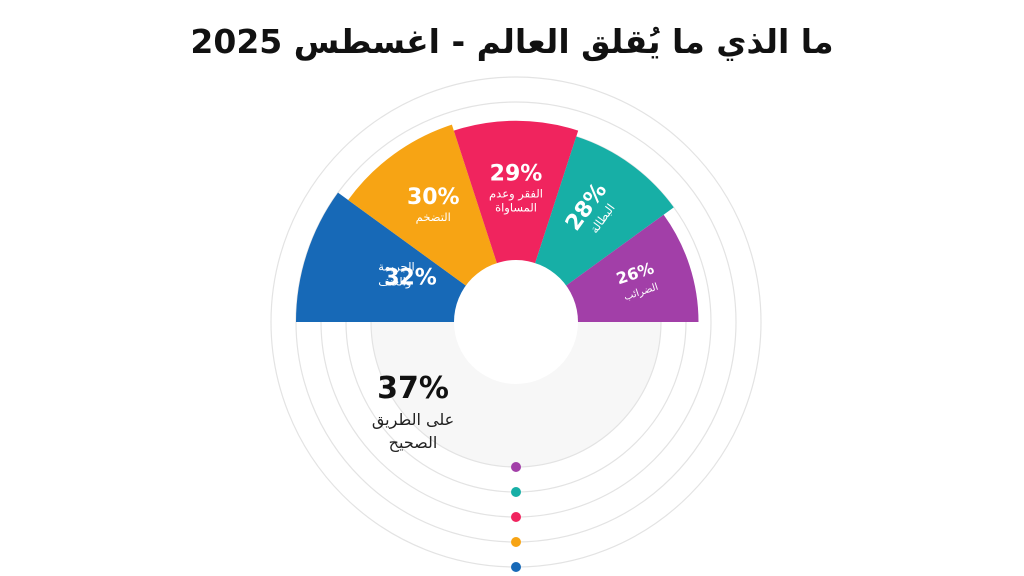  What do you see at coordinates (413, 420) in the screenshot?
I see `summary-label-line-1: على الطريق` at bounding box center [413, 420].